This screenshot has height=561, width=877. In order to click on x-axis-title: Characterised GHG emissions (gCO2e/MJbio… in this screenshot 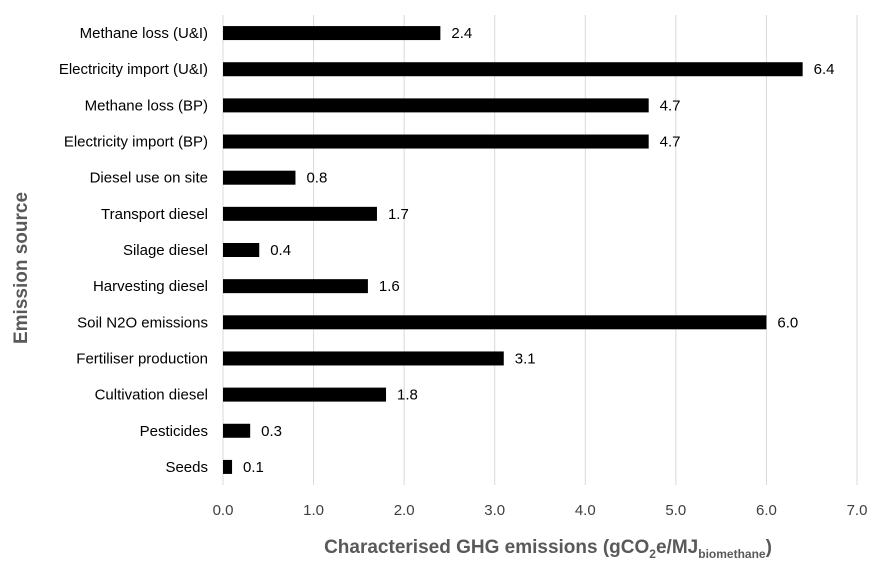, I will do `click(548, 549)`.